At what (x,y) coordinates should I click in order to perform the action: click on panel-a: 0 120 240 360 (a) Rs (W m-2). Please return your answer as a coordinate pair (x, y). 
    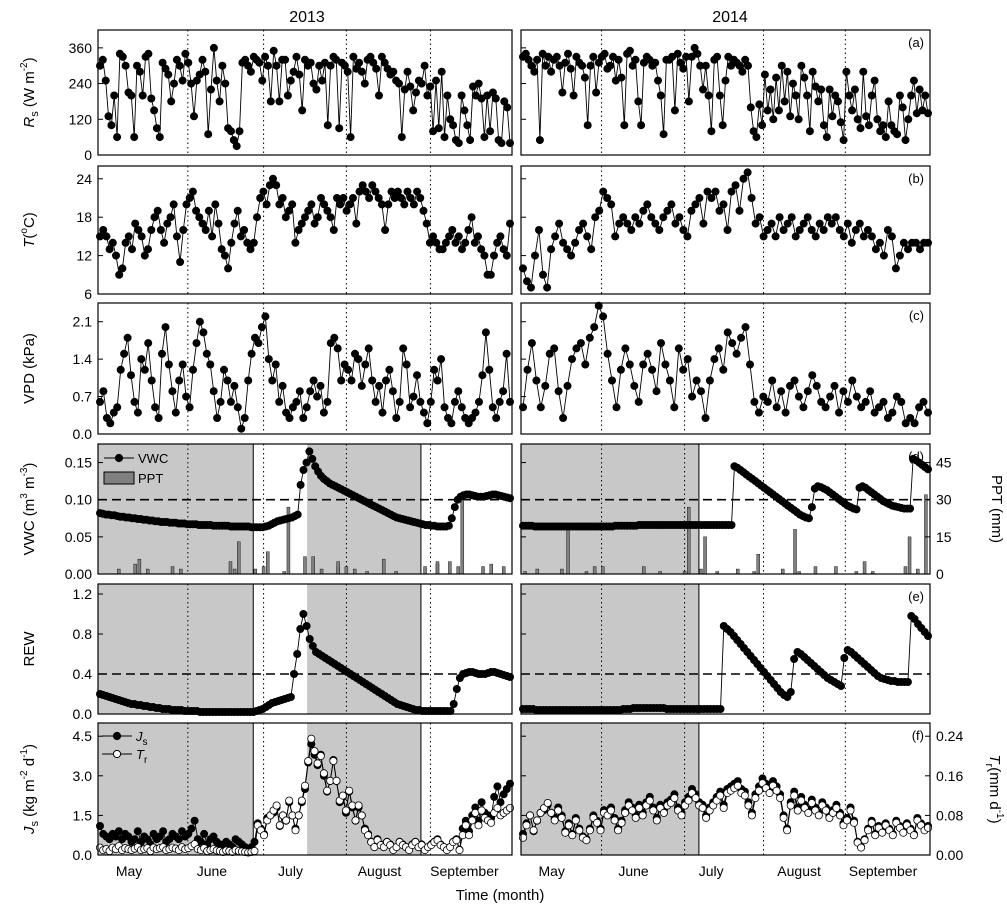
    Looking at the image, I should click on (476, 96).